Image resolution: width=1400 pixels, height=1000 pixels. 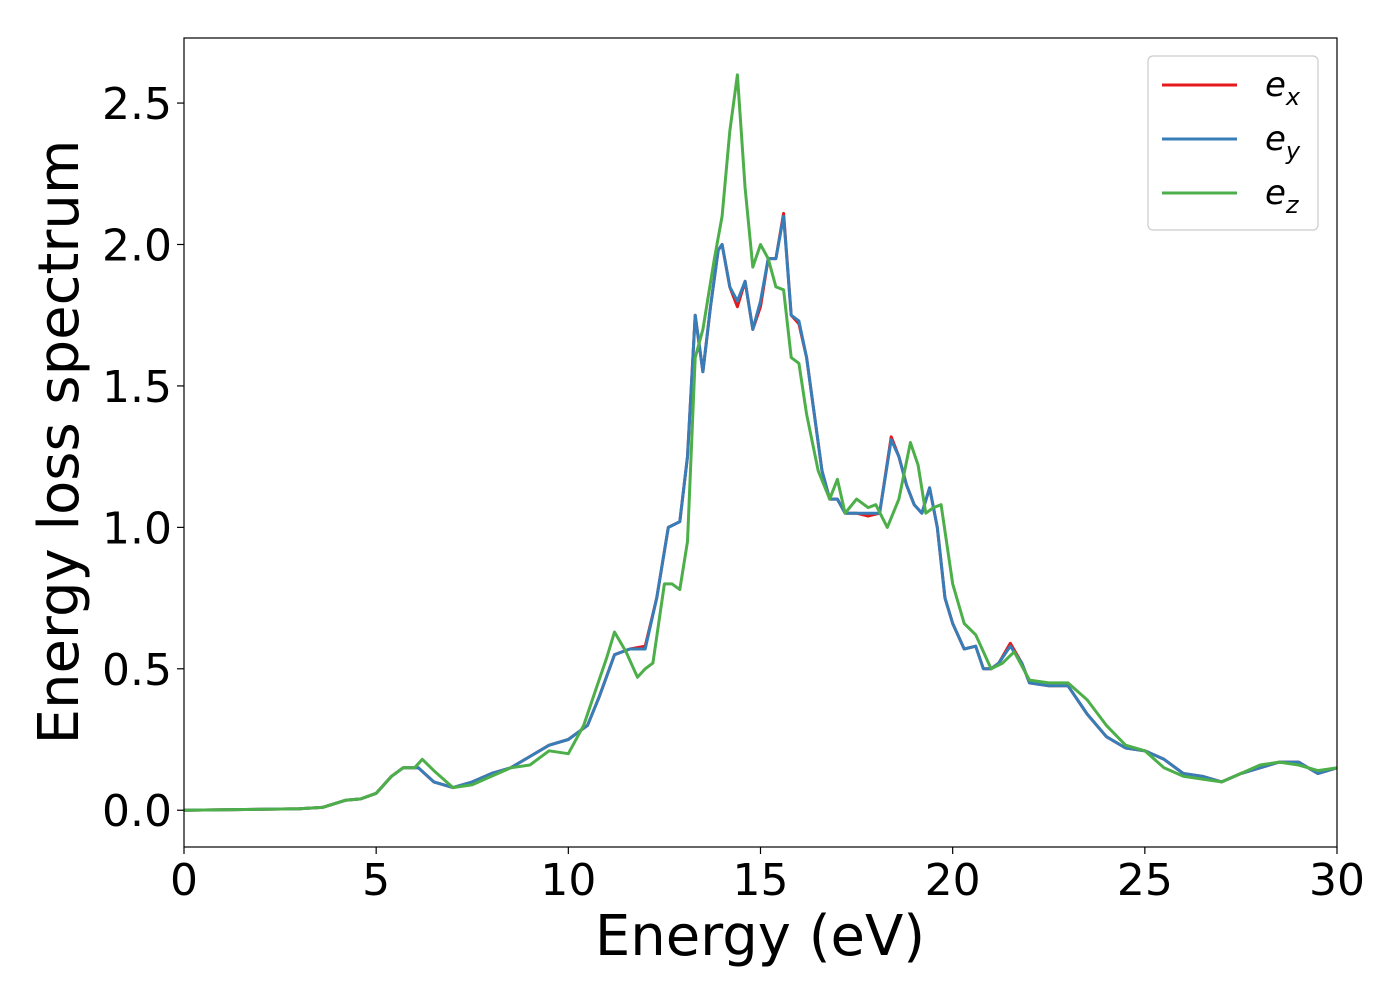 What do you see at coordinates (143, 458) in the screenshot?
I see `y-axis-ticks: 0.0 0.5 1.0 1.5 2.0 2.5` at bounding box center [143, 458].